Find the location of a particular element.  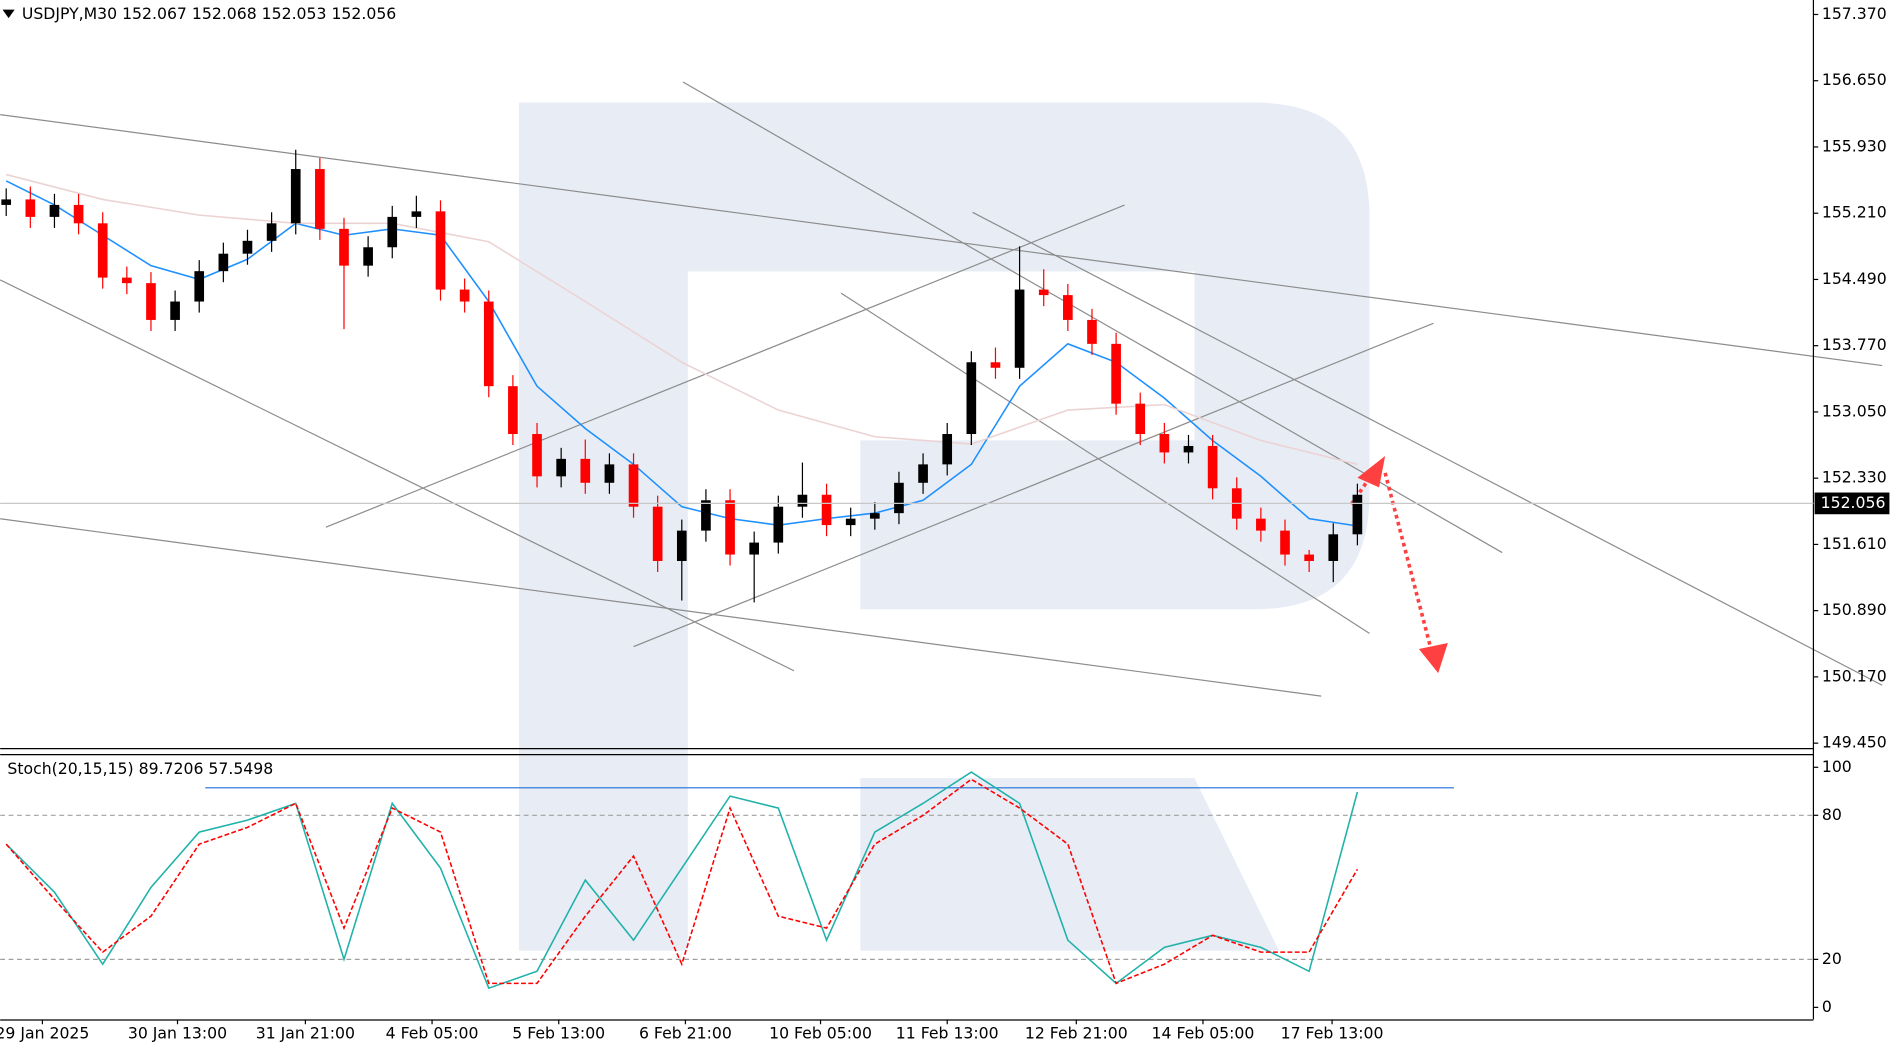

x-tick-label: 6 Feb 21:00 is located at coordinates (685, 1032).